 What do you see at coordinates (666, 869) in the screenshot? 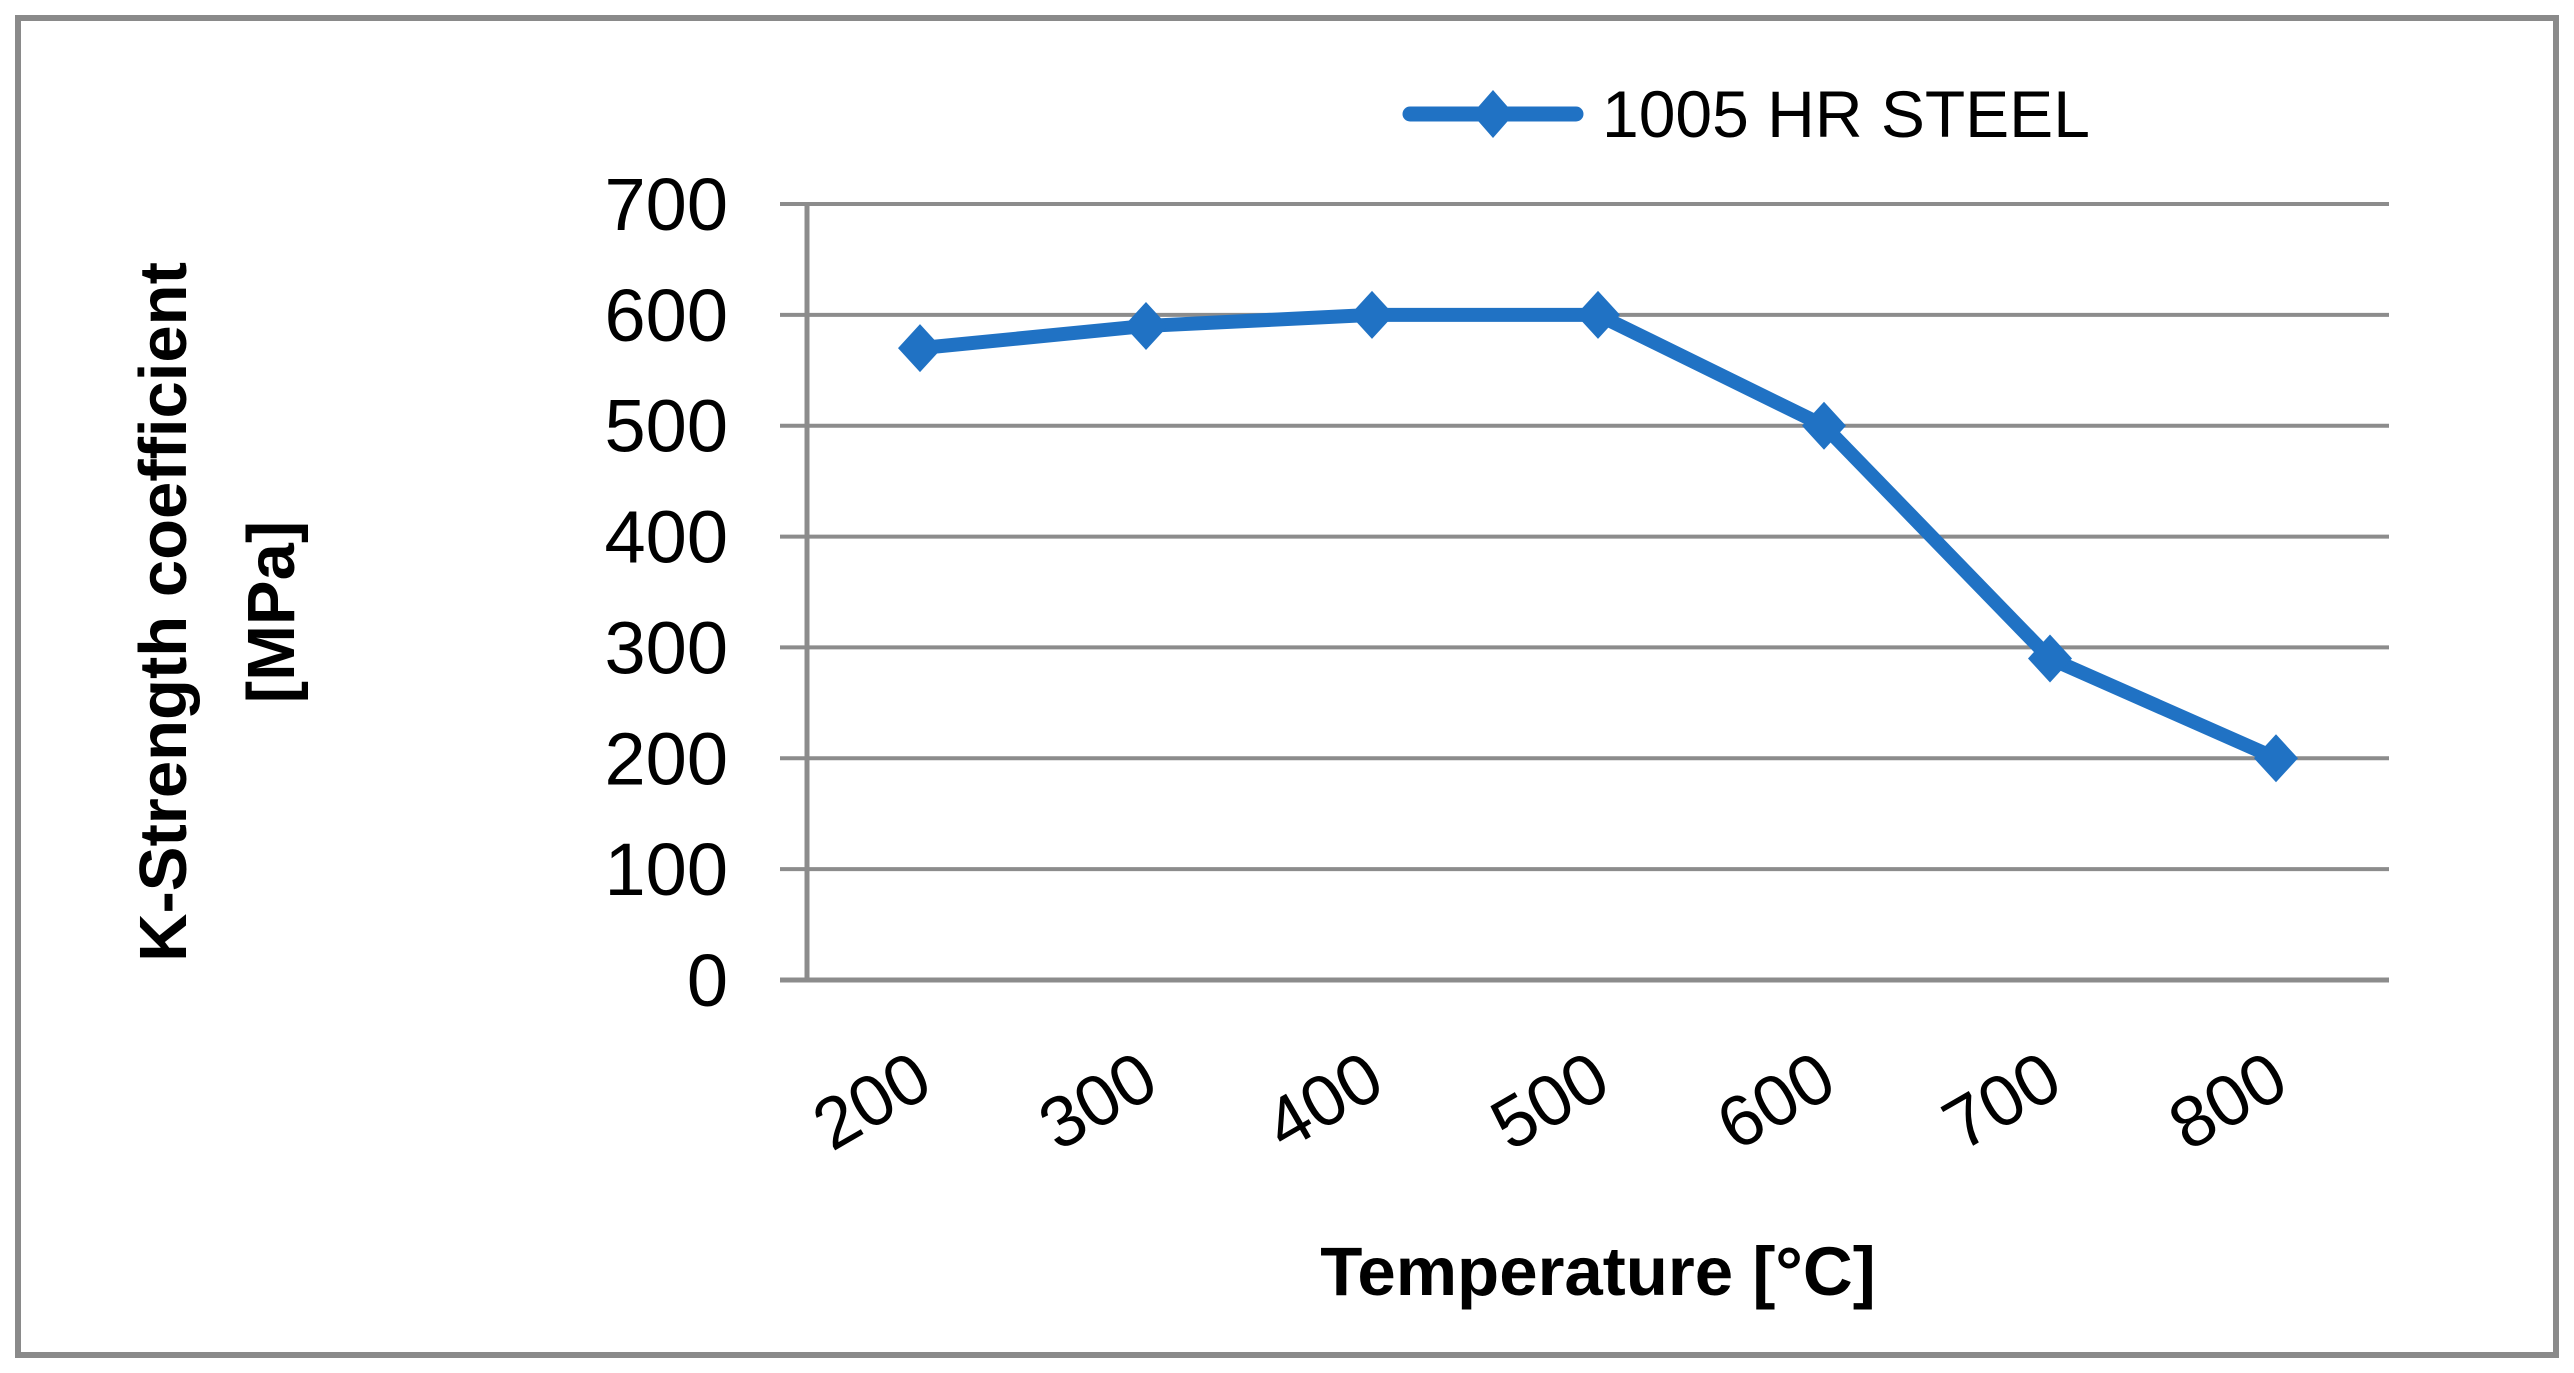
I see `y-tick-label-100: 100` at bounding box center [666, 869].